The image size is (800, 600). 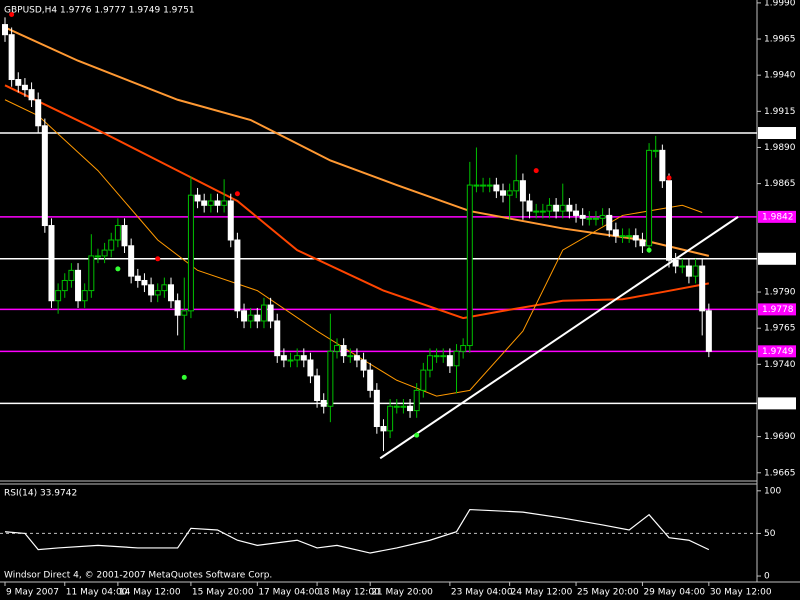 What do you see at coordinates (289, 593) in the screenshot?
I see `x-tick-label: 17 May 04:00` at bounding box center [289, 593].